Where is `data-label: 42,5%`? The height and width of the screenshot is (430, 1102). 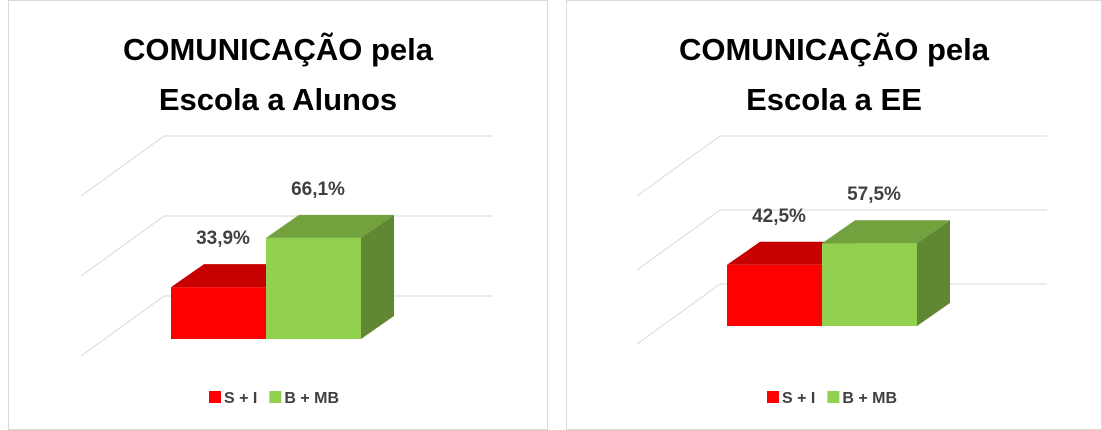 data-label: 42,5% is located at coordinates (779, 216).